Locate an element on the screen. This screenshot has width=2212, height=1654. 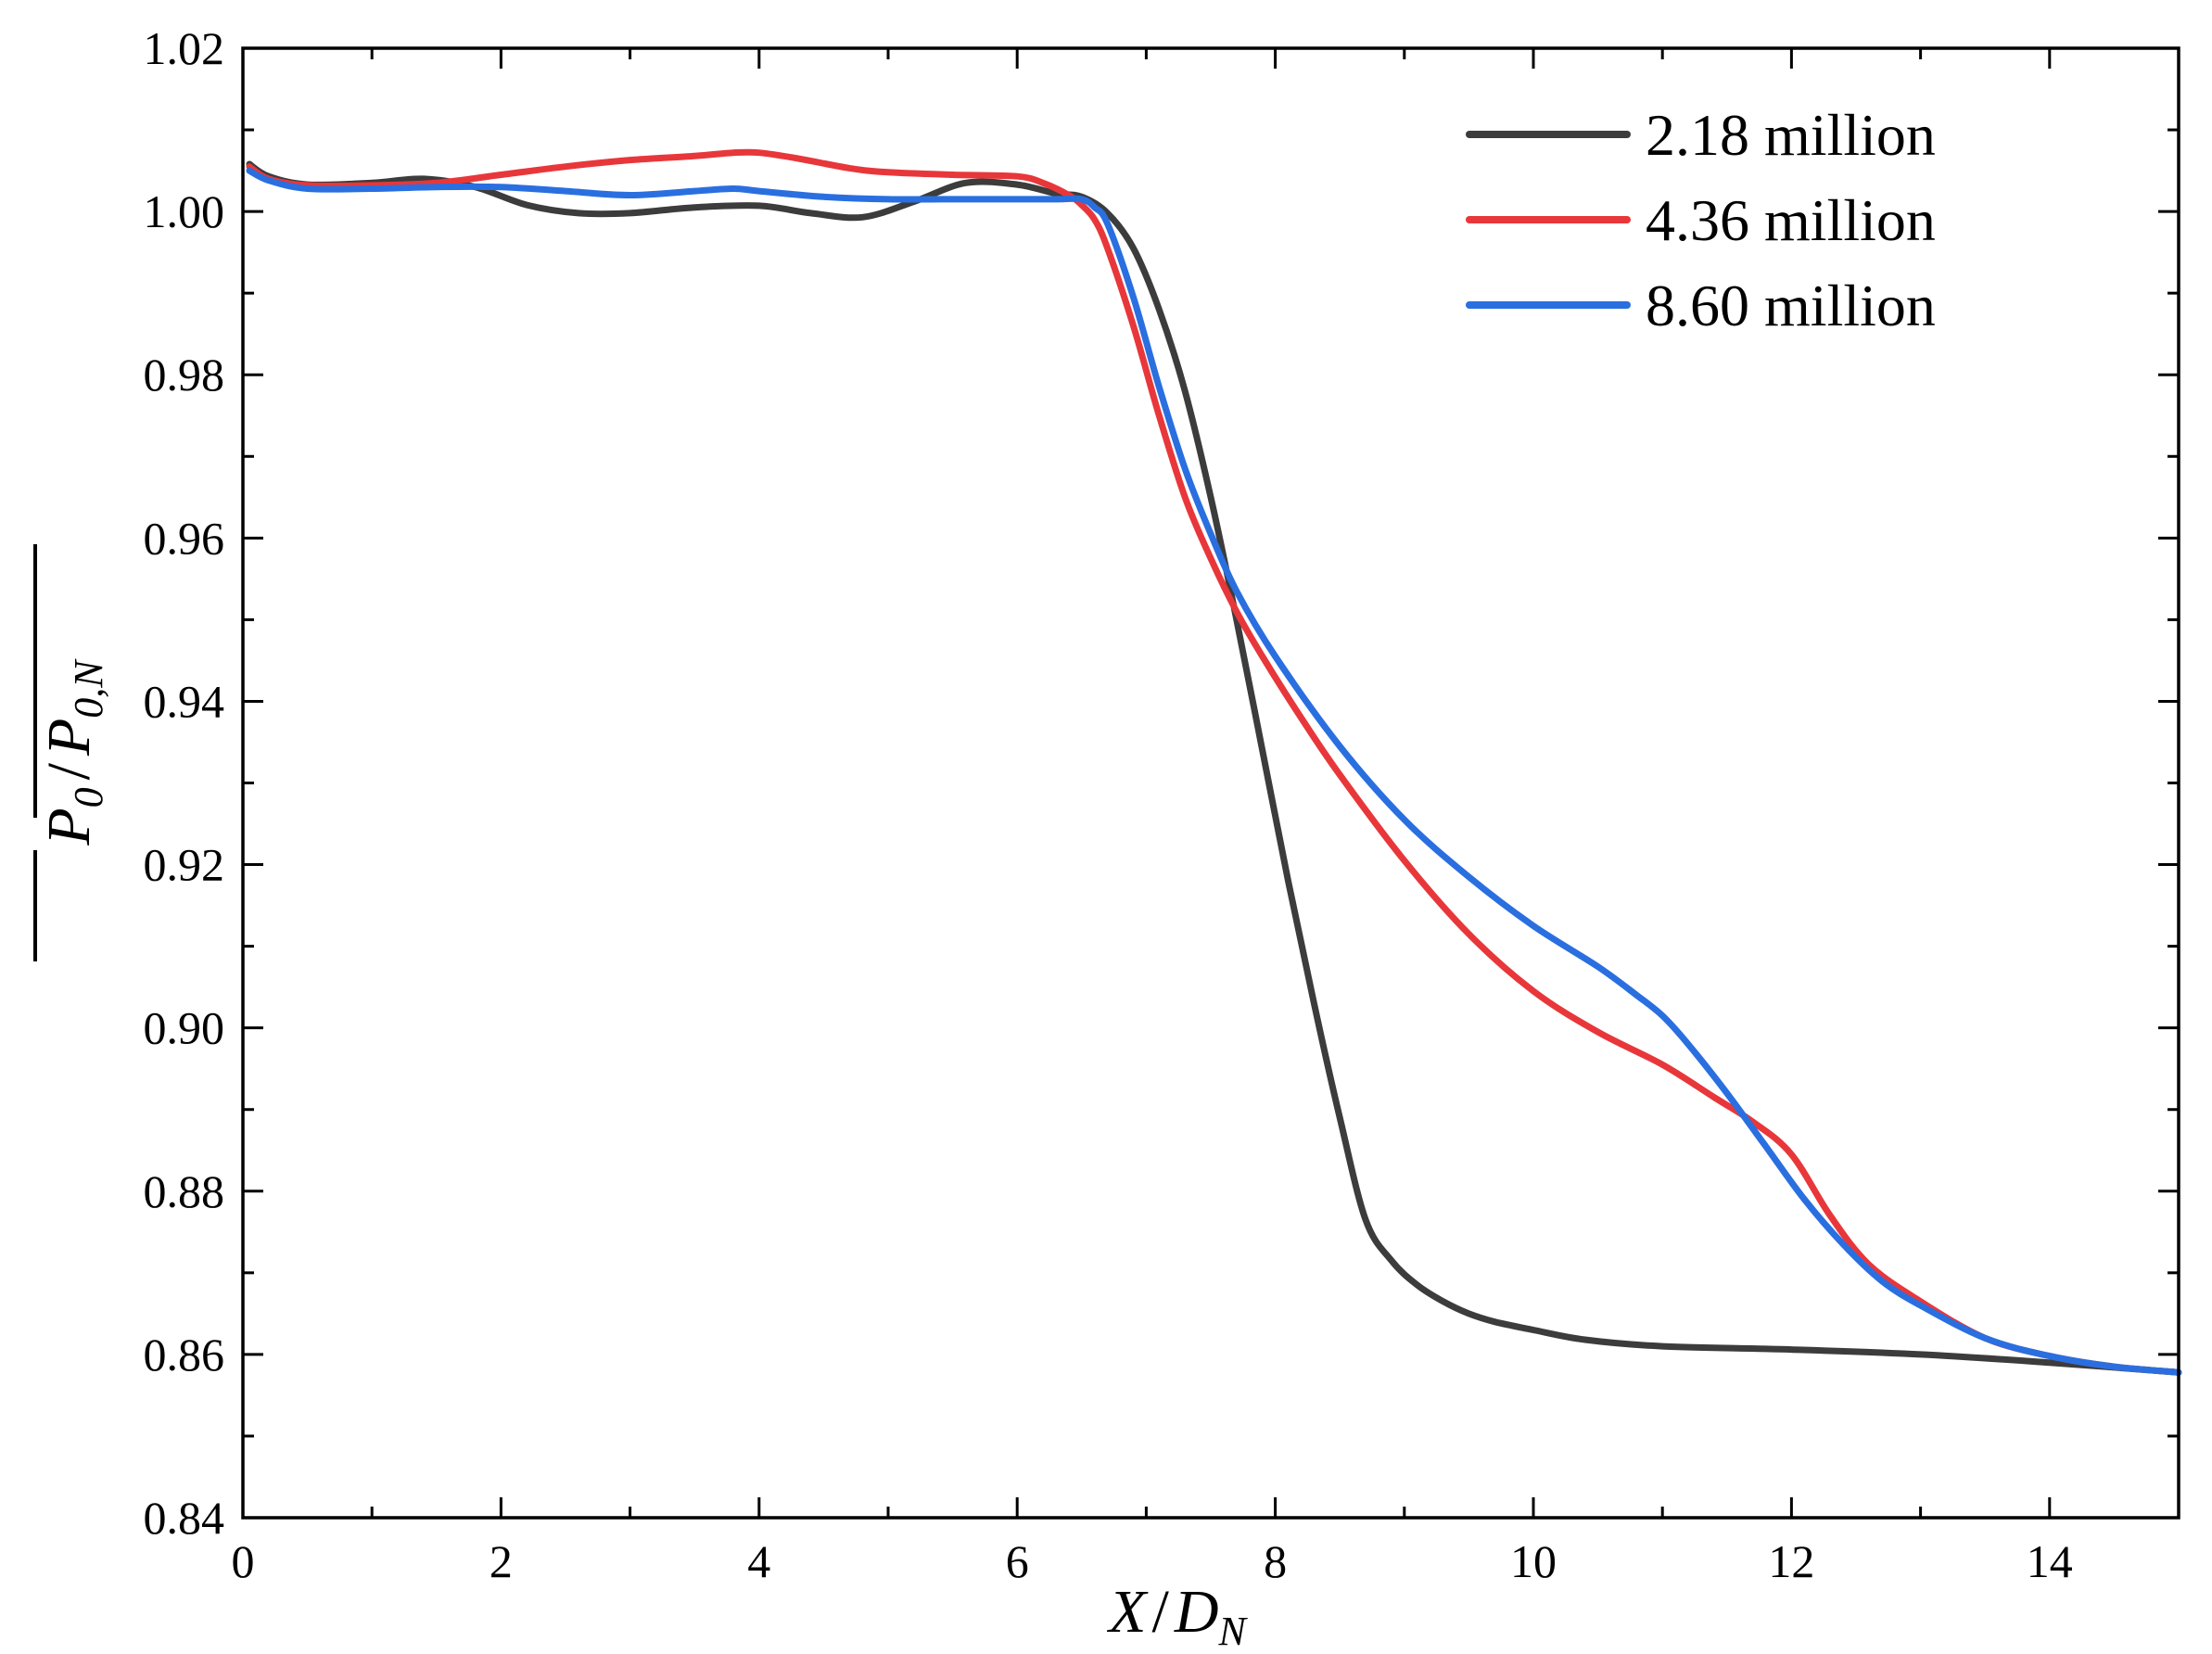
y-tick-label: 0.98 is located at coordinates (184, 375).